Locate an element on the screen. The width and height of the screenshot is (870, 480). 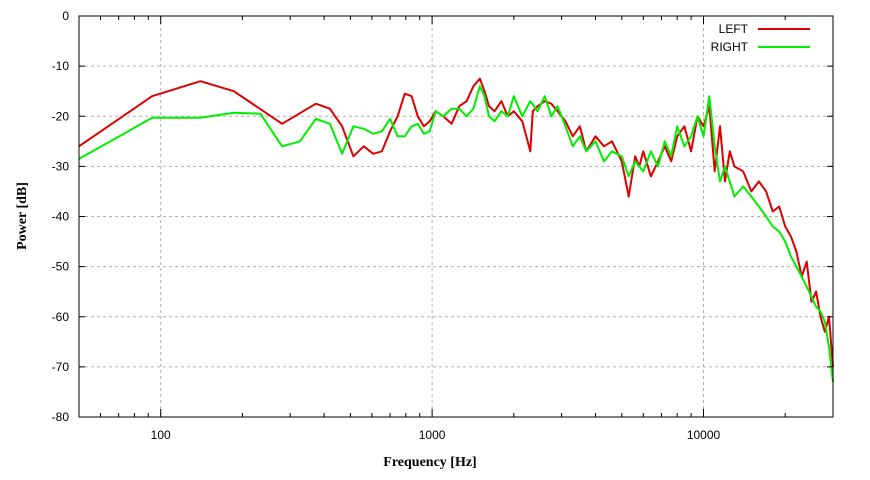
legend-label-left: LEFT is located at coordinates (734, 29).